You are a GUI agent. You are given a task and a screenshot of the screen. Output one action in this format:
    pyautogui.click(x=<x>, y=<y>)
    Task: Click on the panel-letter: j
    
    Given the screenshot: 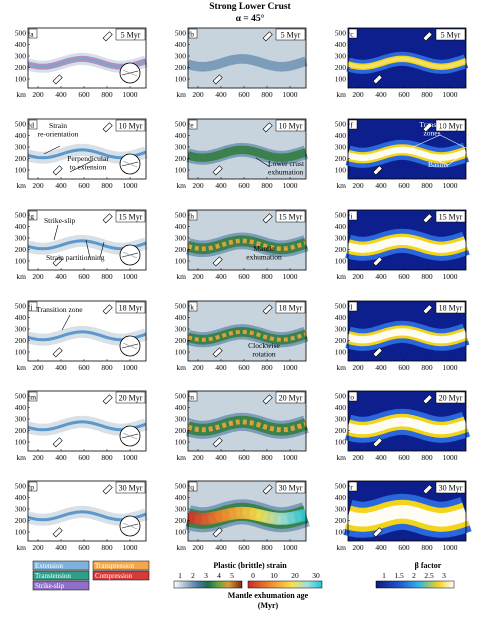 What is the action you would take?
    pyautogui.click(x=30, y=306)
    